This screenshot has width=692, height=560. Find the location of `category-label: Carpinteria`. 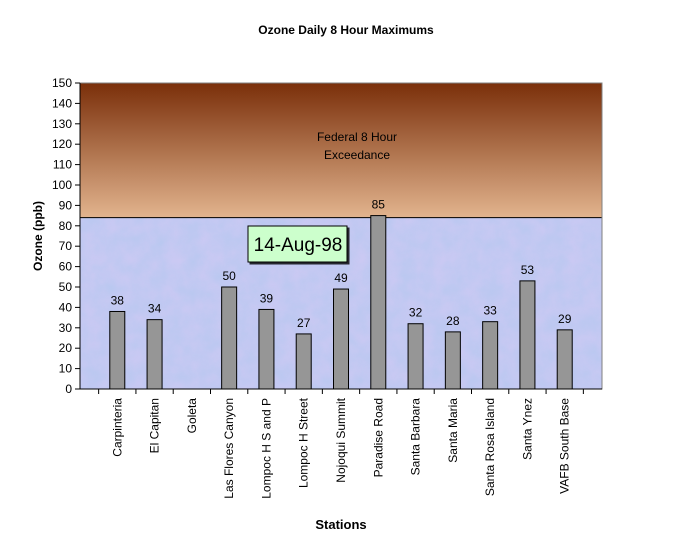

category-label: Carpinteria is located at coordinates (117, 427).